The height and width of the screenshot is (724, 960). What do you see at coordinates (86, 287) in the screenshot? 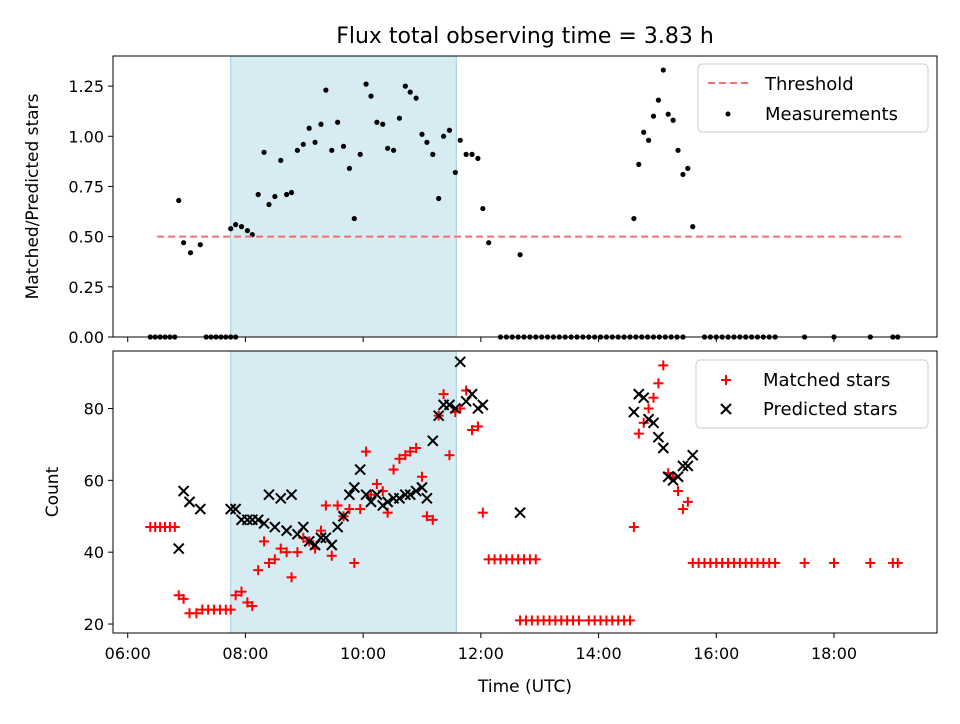
I see `top-y-tick-label: 0.25` at bounding box center [86, 287].